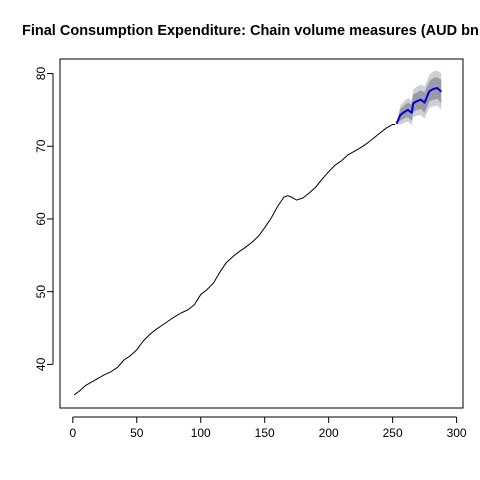  I want to click on y-tick-label: 40, so click(41, 364).